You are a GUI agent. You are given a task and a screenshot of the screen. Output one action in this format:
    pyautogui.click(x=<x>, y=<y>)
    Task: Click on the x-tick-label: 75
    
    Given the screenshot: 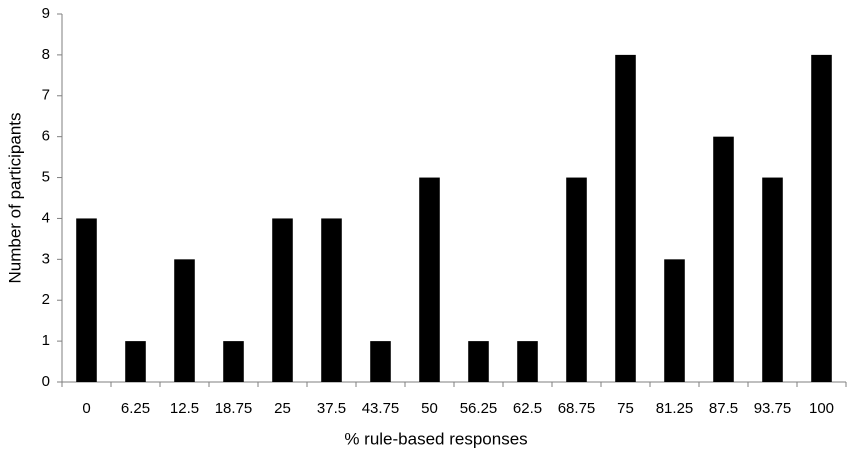 What is the action you would take?
    pyautogui.click(x=625, y=408)
    